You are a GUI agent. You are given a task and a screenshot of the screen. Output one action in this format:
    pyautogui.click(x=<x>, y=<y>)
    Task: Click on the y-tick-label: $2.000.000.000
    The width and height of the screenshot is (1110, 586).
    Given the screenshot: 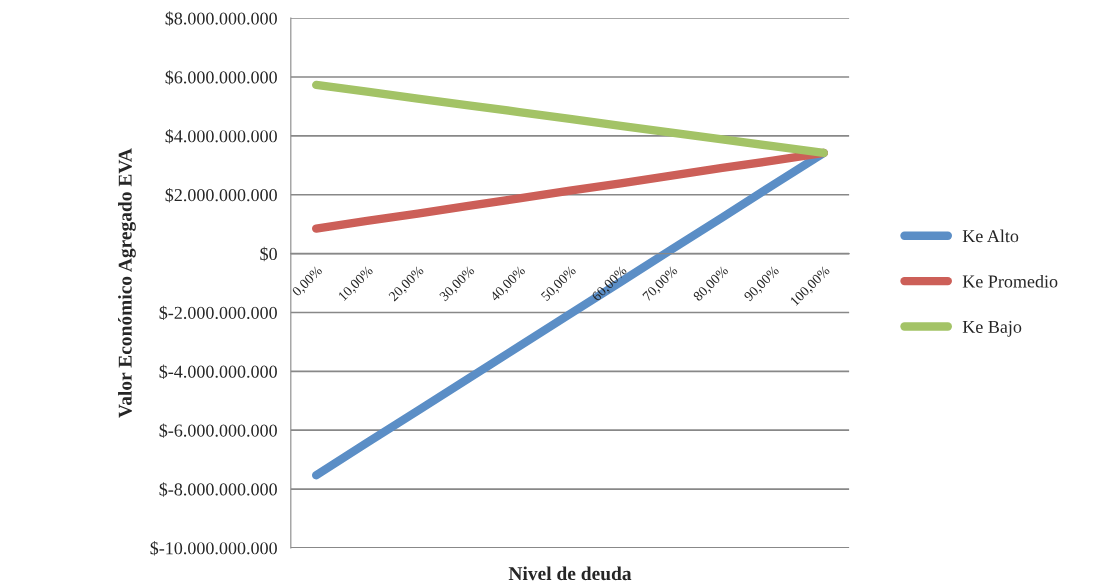 What is the action you would take?
    pyautogui.click(x=221, y=195)
    